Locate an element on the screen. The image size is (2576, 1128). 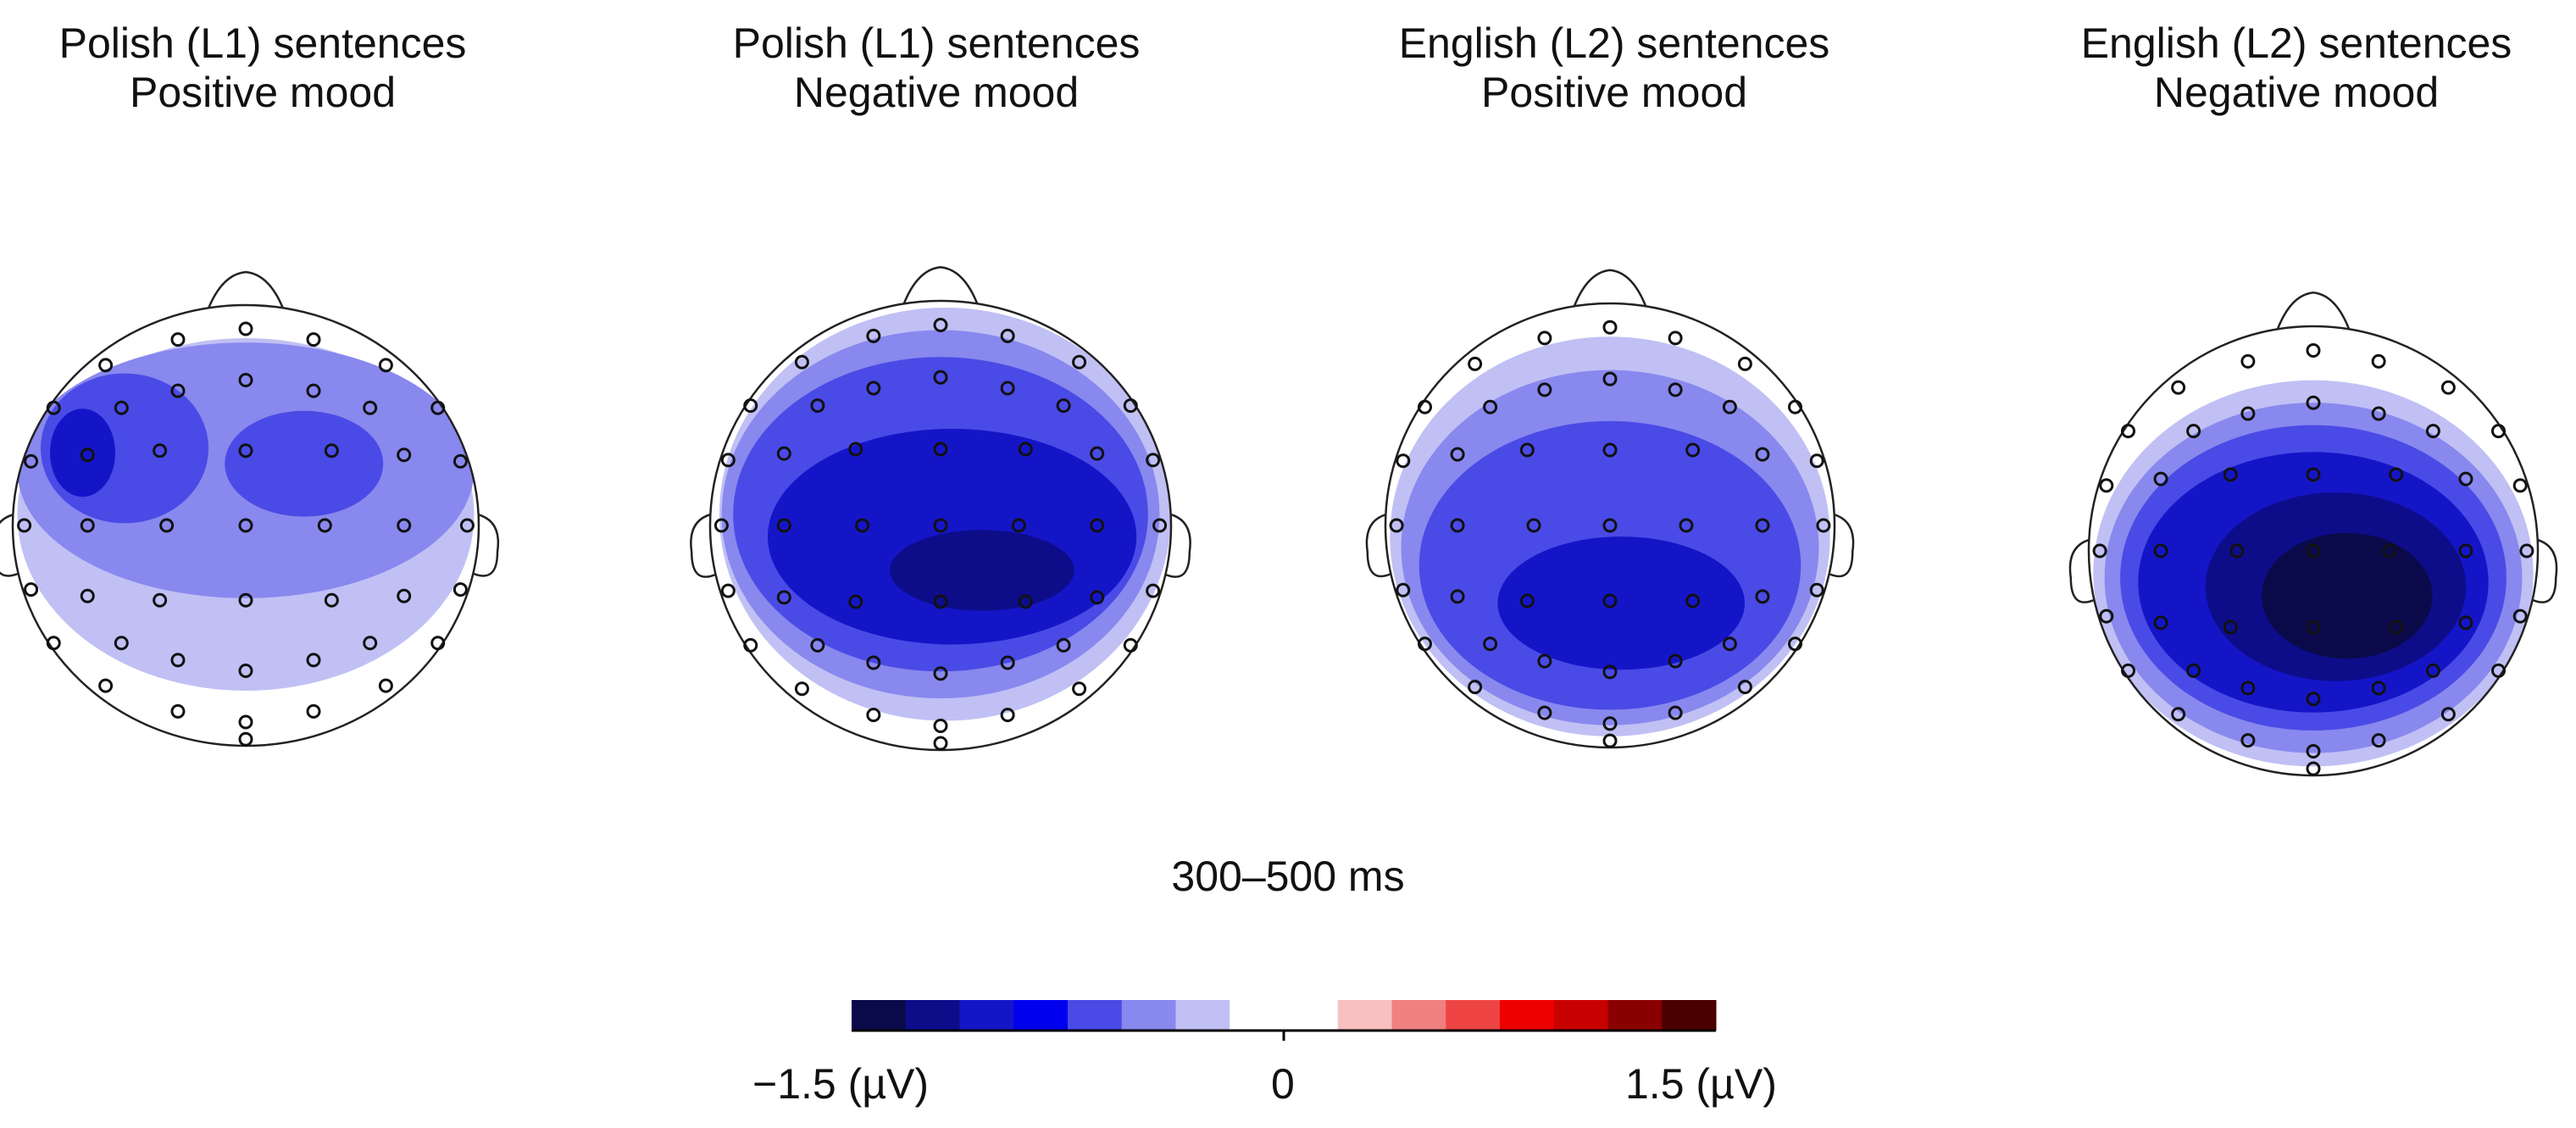
panel-title-2: Polish (L1) sentences Negative mood is located at coordinates (936, 68).